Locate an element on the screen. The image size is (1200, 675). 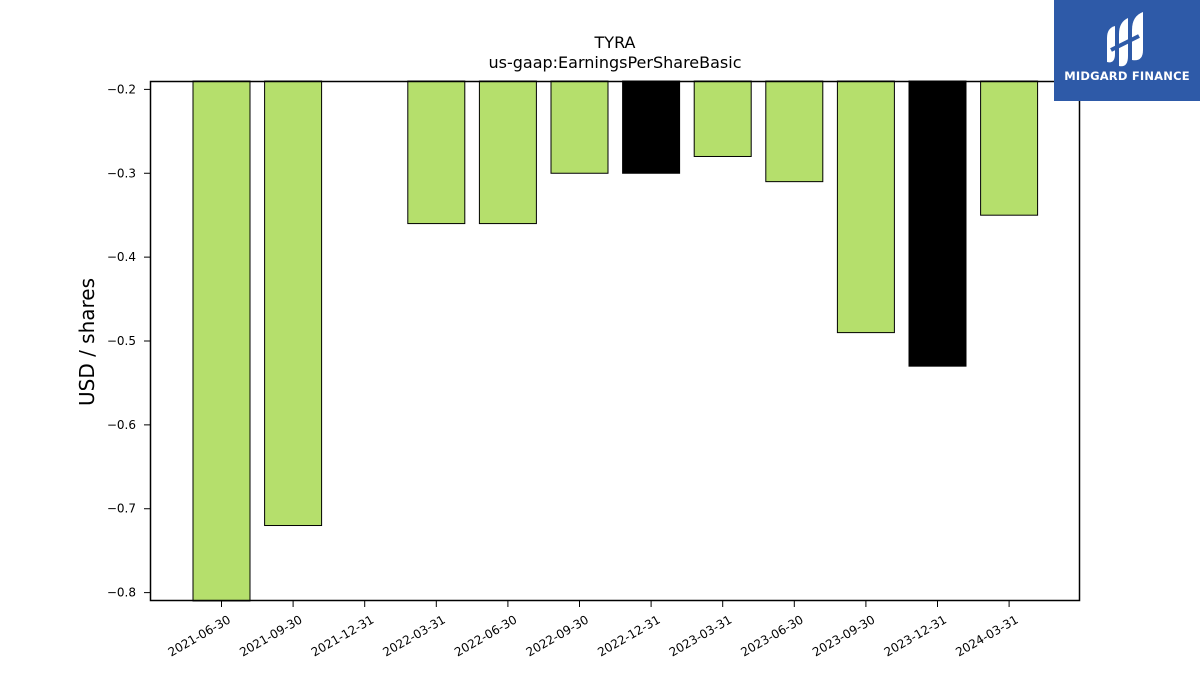
x-tick-label: 2021-09-30 is located at coordinates (270, 635).